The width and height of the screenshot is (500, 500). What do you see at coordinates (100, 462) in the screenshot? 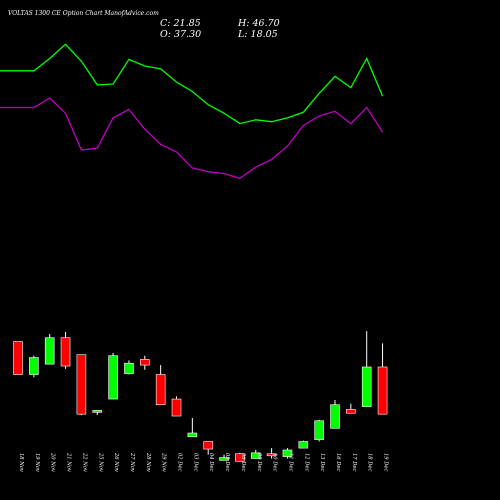
I see `x-tick-label: 25 Nov` at bounding box center [100, 462].